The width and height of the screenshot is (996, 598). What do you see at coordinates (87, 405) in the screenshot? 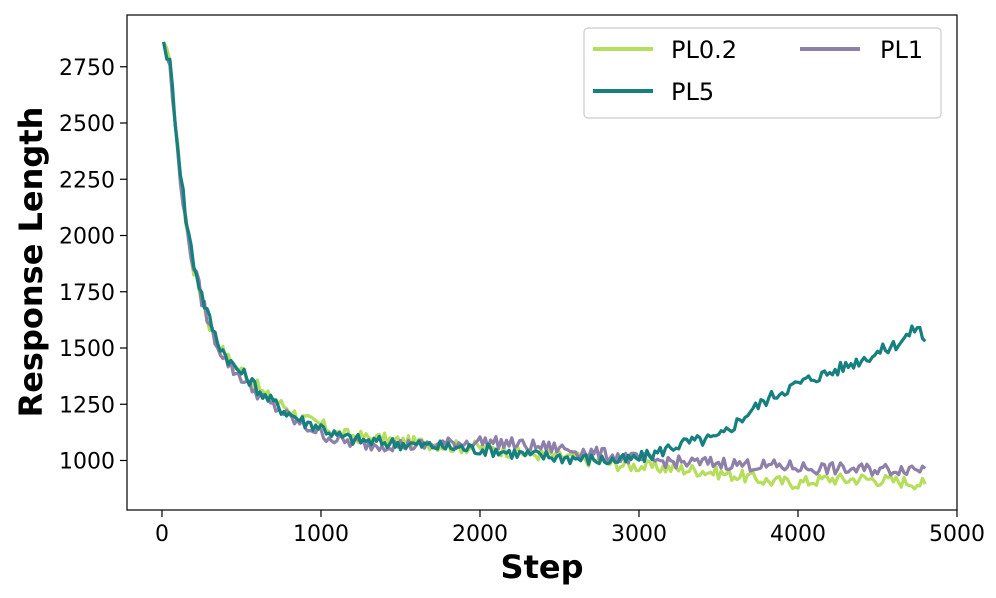
I see `y-tick-label: 1250` at bounding box center [87, 405].